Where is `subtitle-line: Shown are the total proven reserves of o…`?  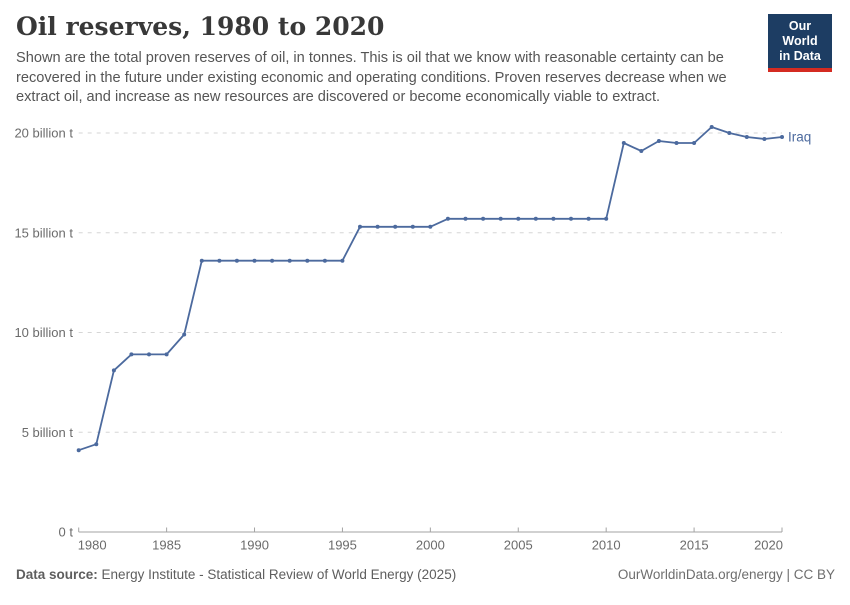
subtitle-line: Shown are the total proven reserves of o… is located at coordinates (370, 58).